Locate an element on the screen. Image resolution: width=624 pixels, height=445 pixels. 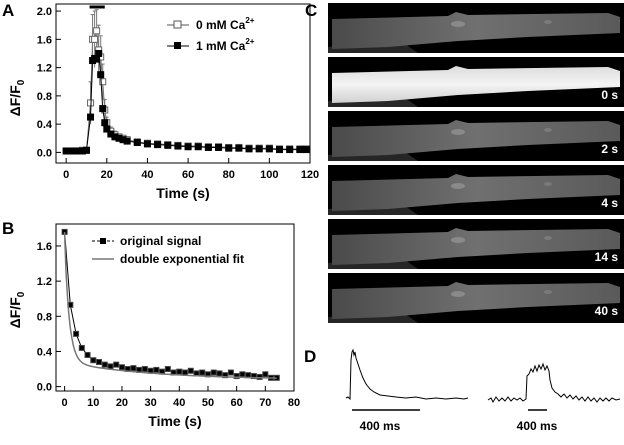
y-tick-label: 0.8 is located at coordinates (44, 317).